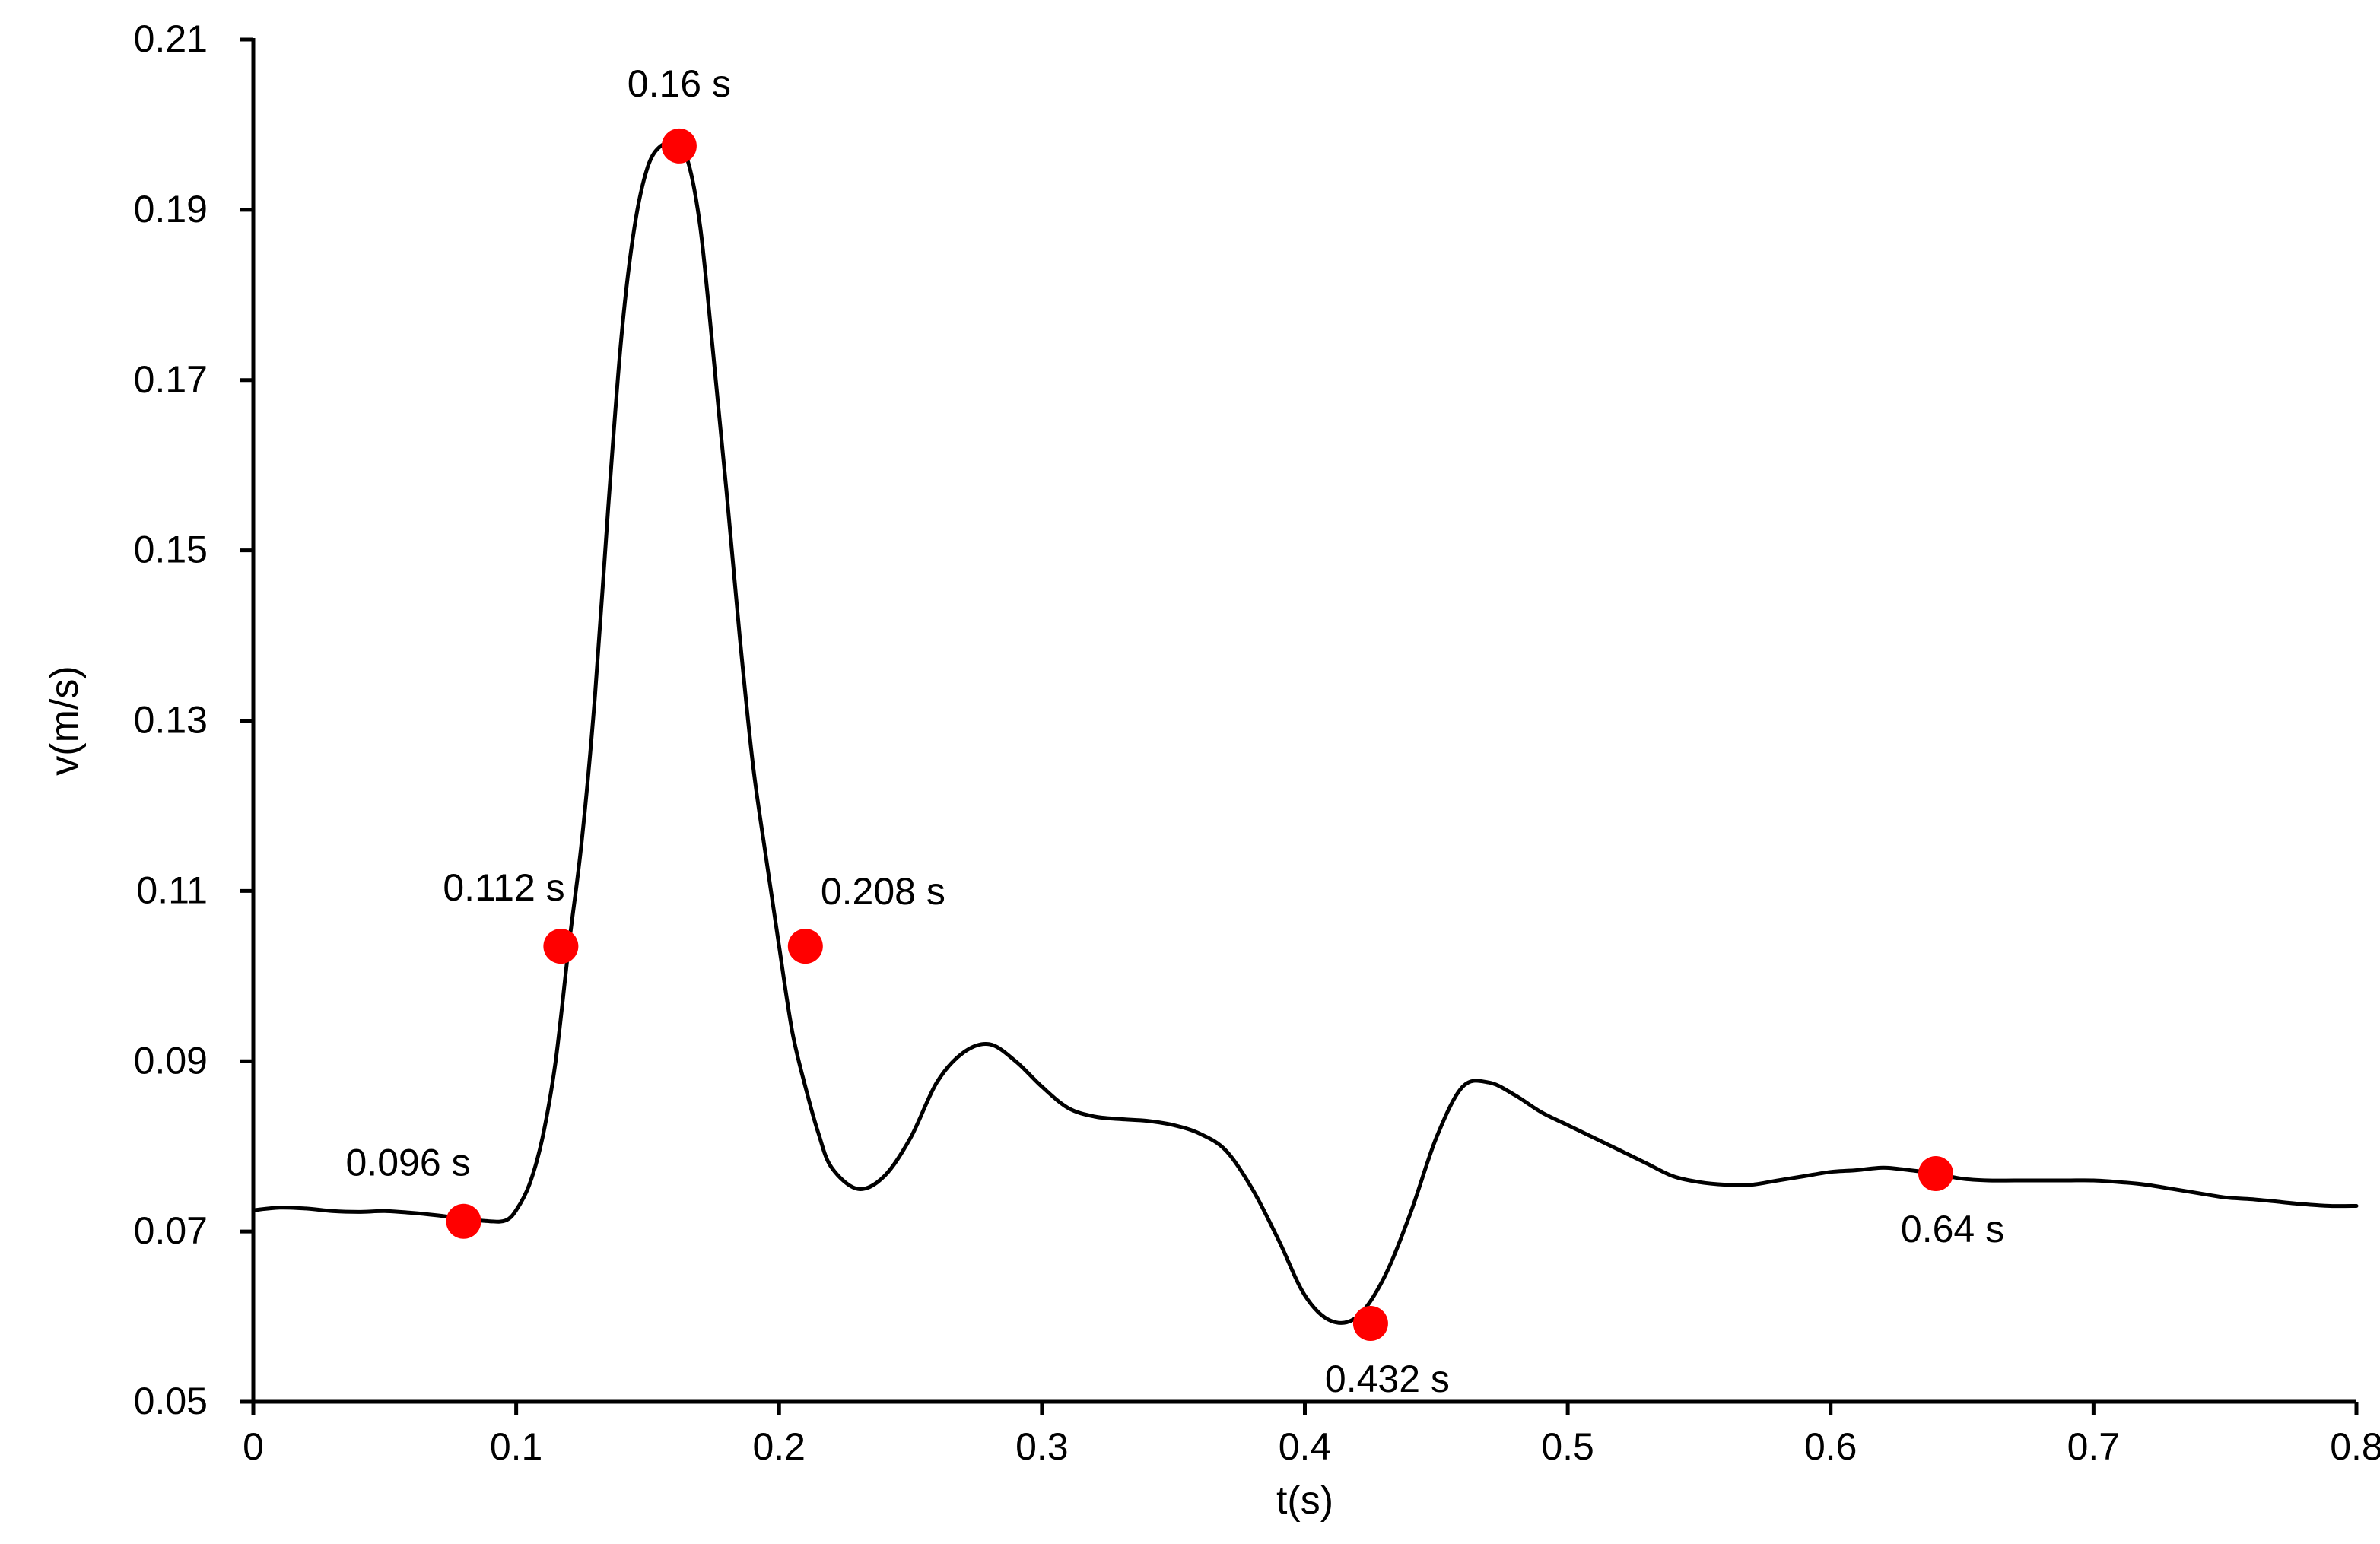 Image resolution: width=2380 pixels, height=1544 pixels. What do you see at coordinates (171, 1230) in the screenshot?
I see `y-tick-label: 0.07` at bounding box center [171, 1230].